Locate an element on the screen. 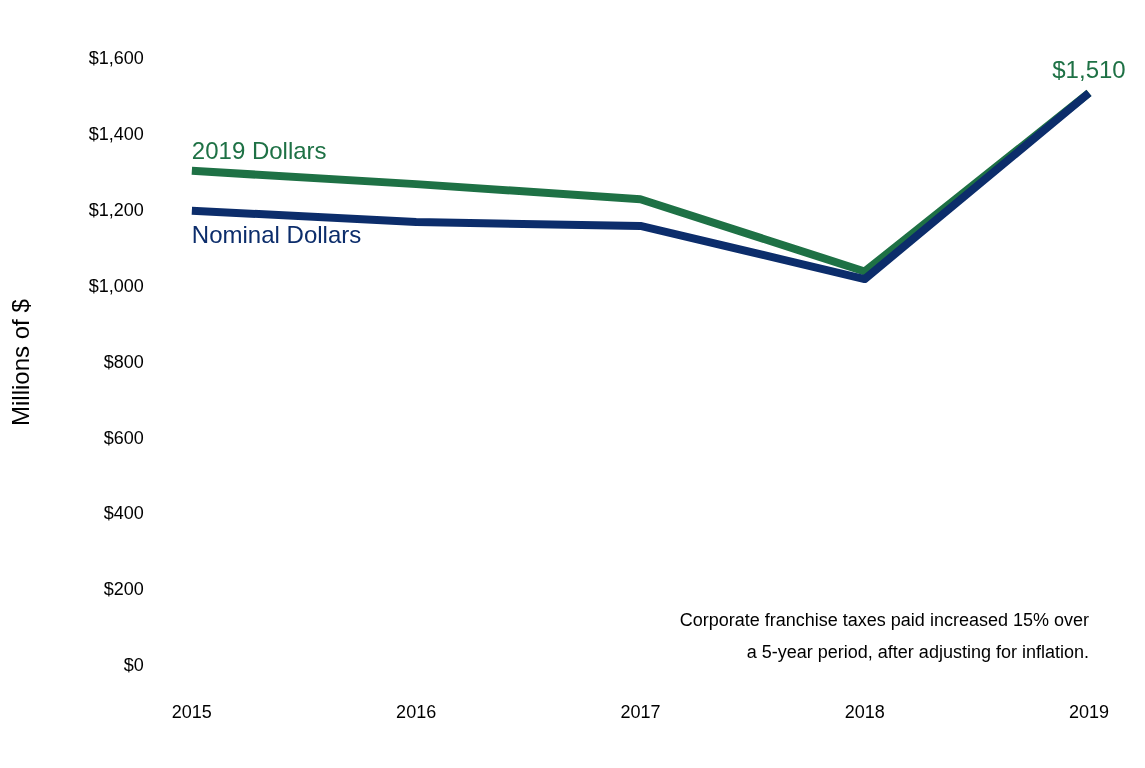  x-tick-label: 2018 is located at coordinates (864, 712).